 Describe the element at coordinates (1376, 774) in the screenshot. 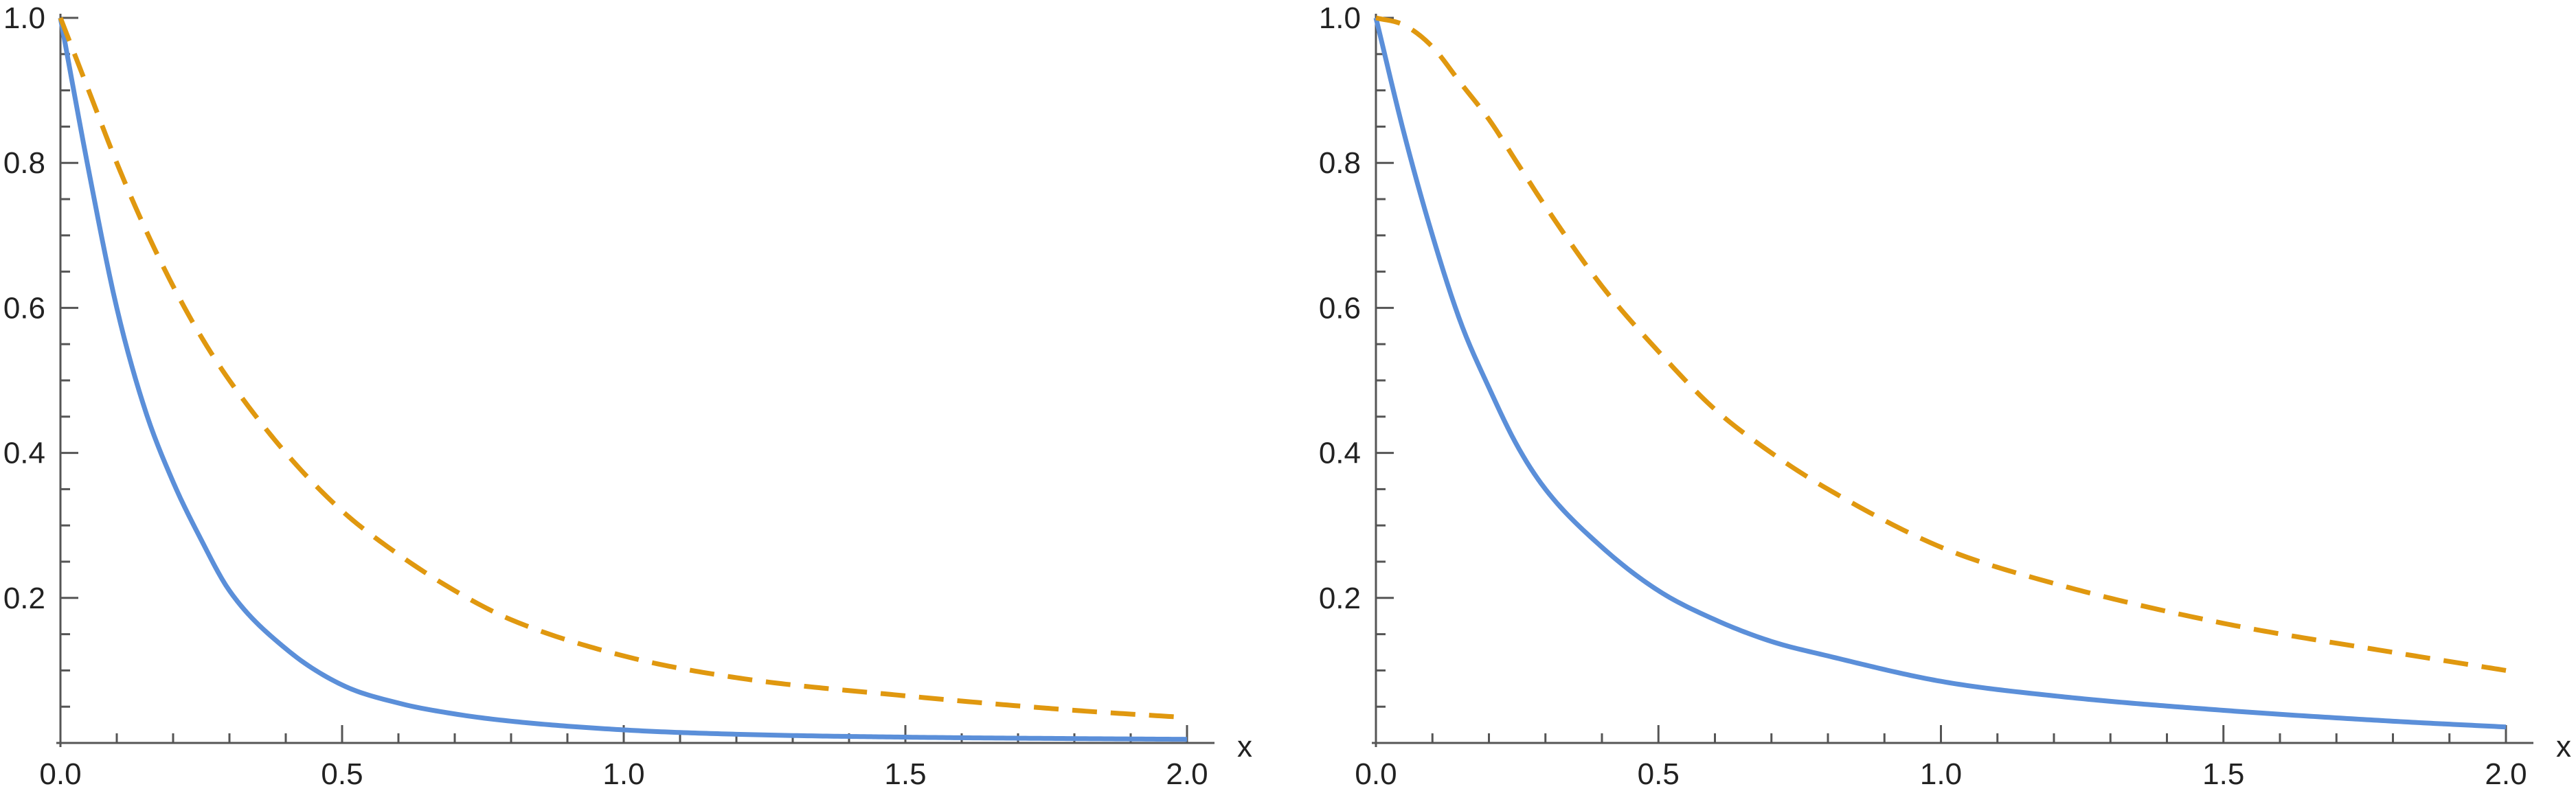

I see `right-chart-x-tick-label: 0.0` at that location.